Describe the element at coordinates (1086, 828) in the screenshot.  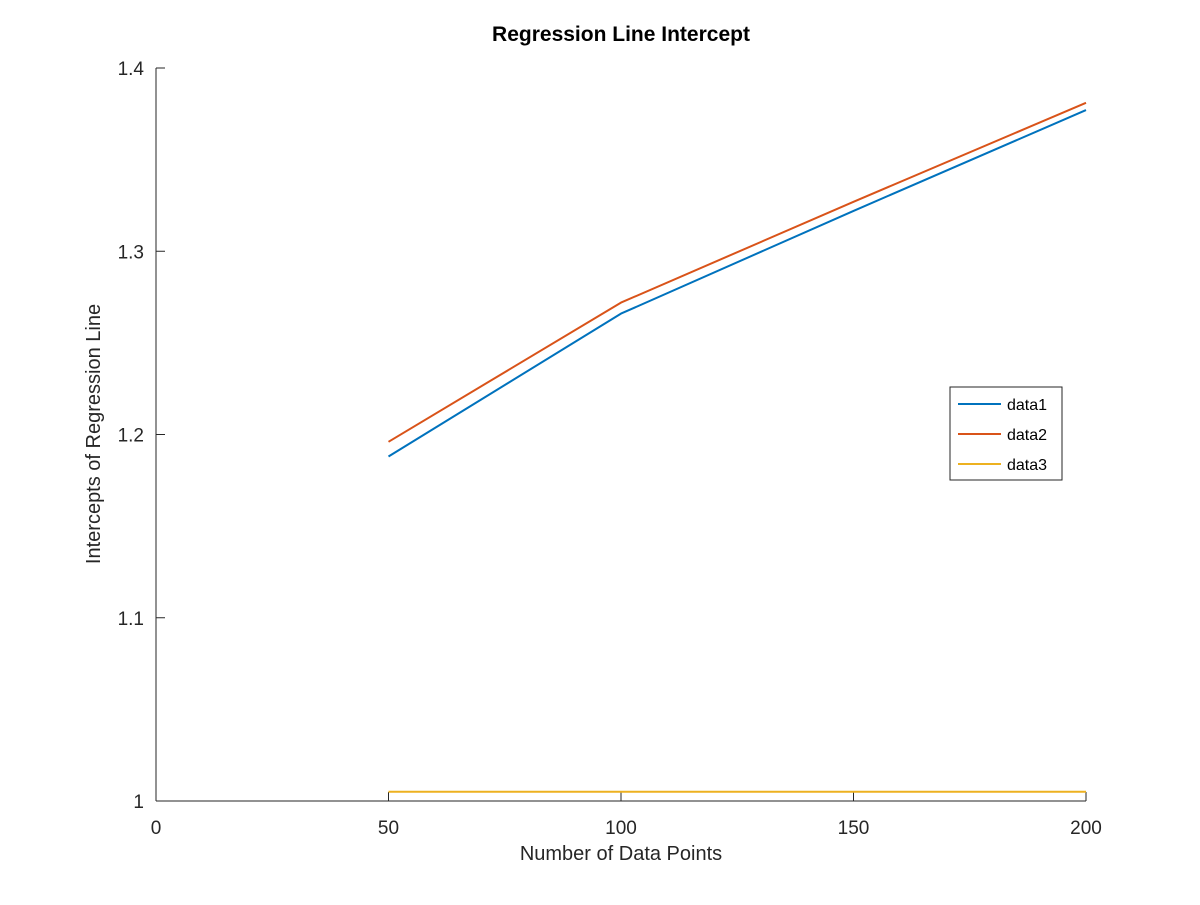
I see `x-tick-label: 200` at that location.